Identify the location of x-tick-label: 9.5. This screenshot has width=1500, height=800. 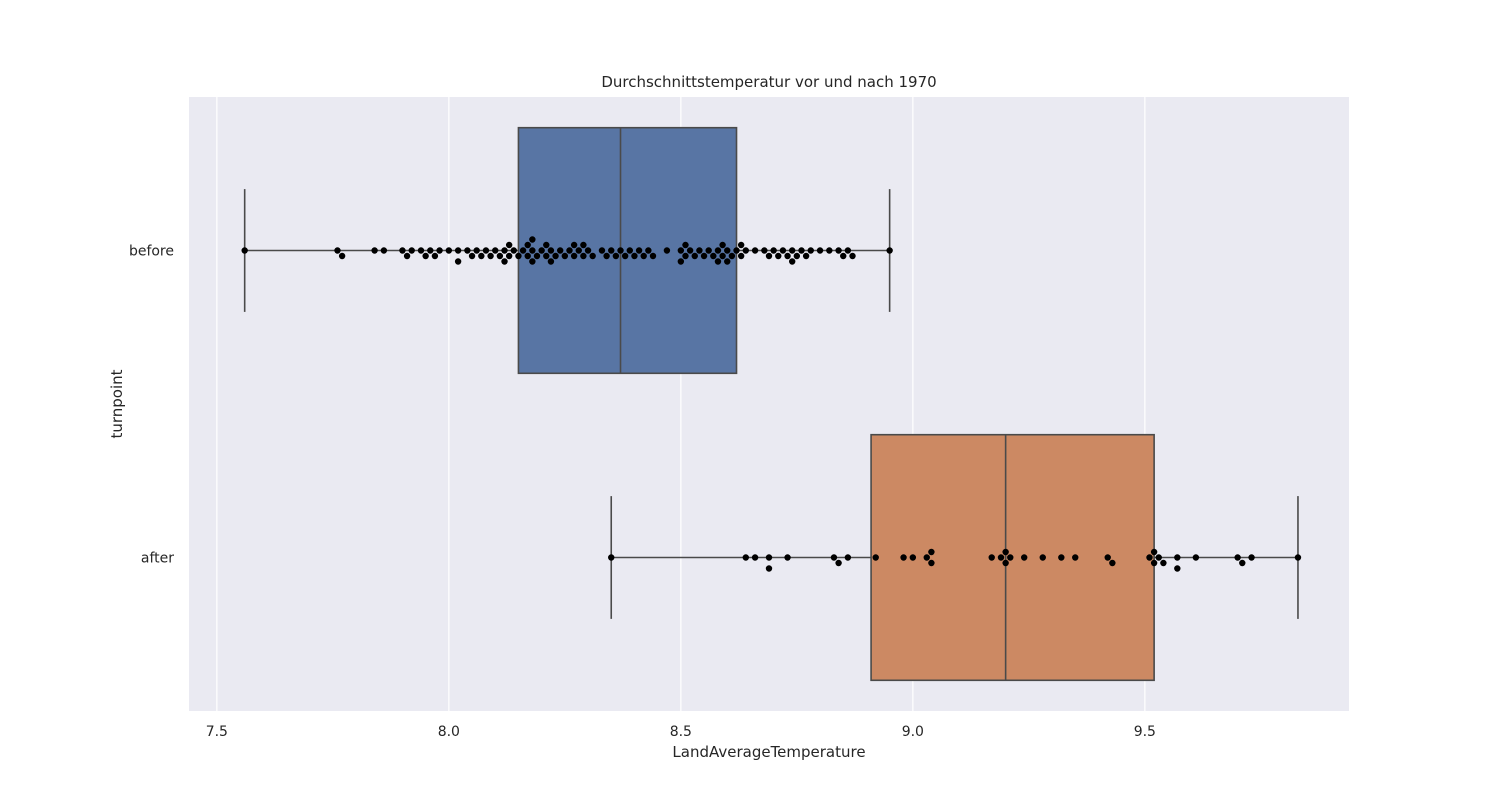
(1145, 732).